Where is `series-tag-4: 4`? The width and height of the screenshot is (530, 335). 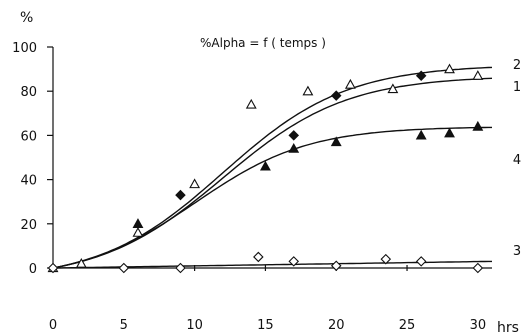 series-tag-4: 4 is located at coordinates (517, 160).